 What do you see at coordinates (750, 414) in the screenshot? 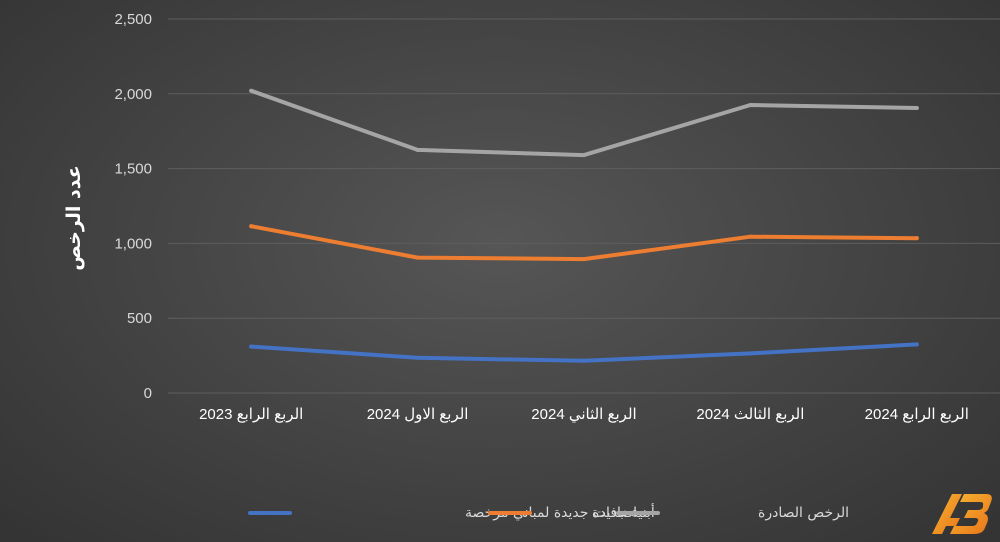
I see `x-tick-label: الربع الثالث 2024` at bounding box center [750, 414].